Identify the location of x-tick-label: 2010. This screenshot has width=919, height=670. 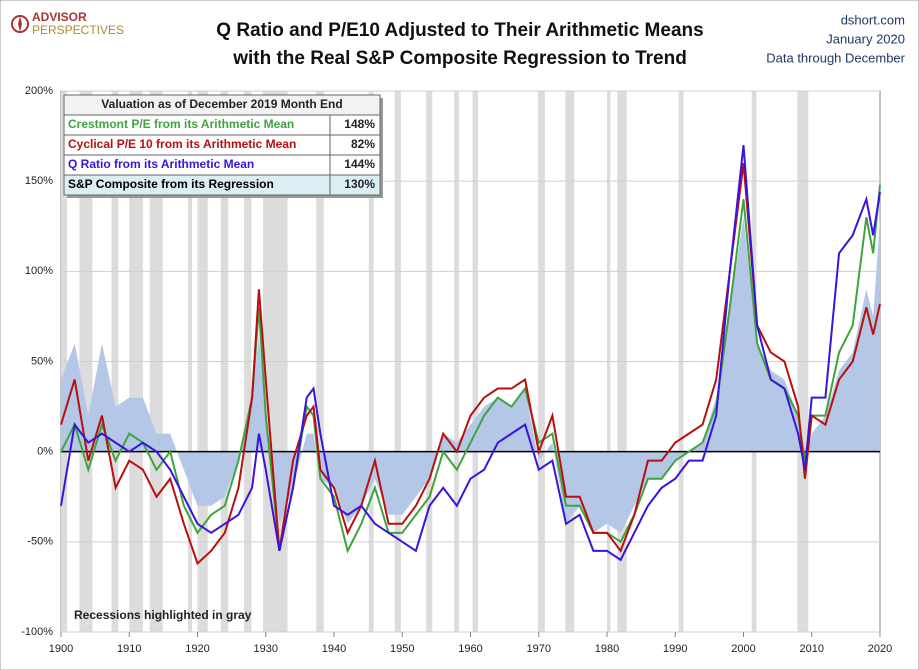
(812, 649).